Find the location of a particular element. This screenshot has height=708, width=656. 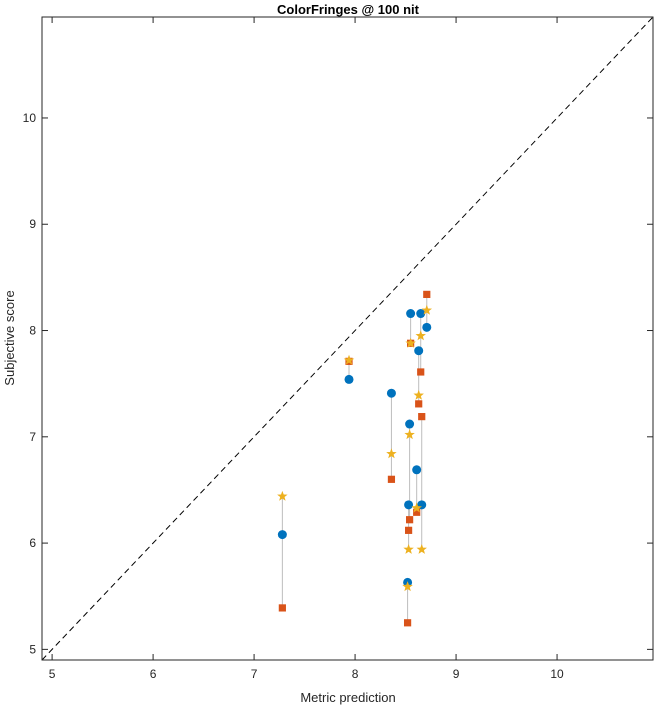

connector-lines is located at coordinates (354, 458).